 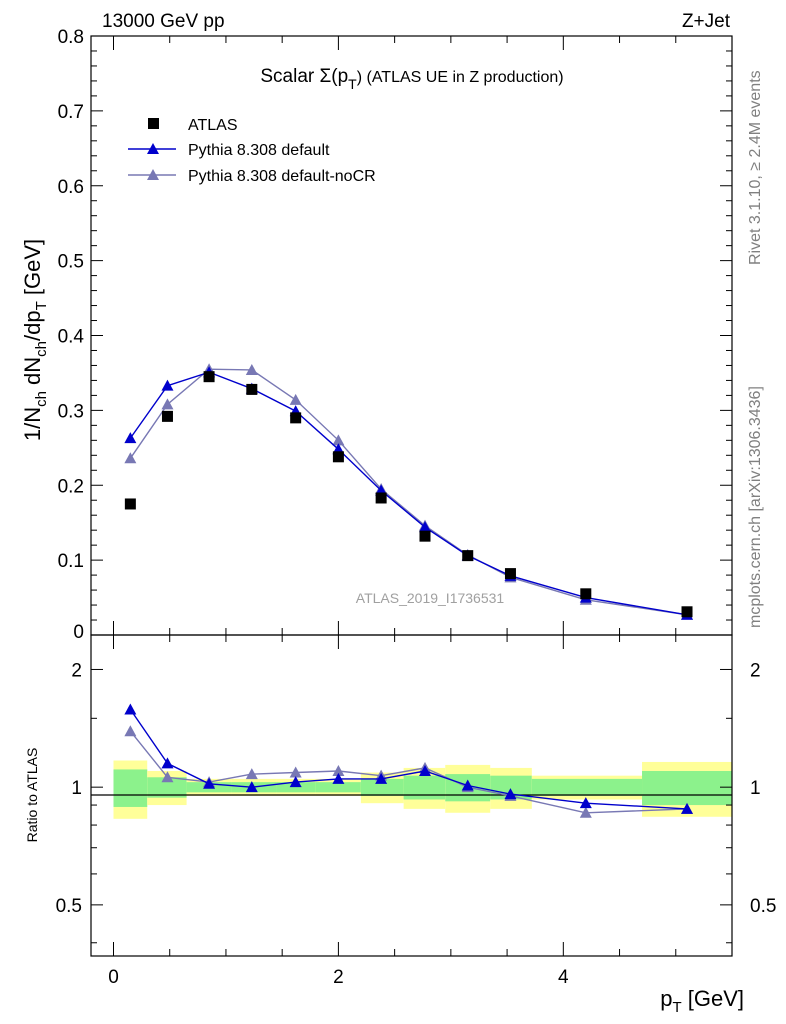 What do you see at coordinates (755, 788) in the screenshot?
I see `ratio-y-tick-label-right: 1` at bounding box center [755, 788].